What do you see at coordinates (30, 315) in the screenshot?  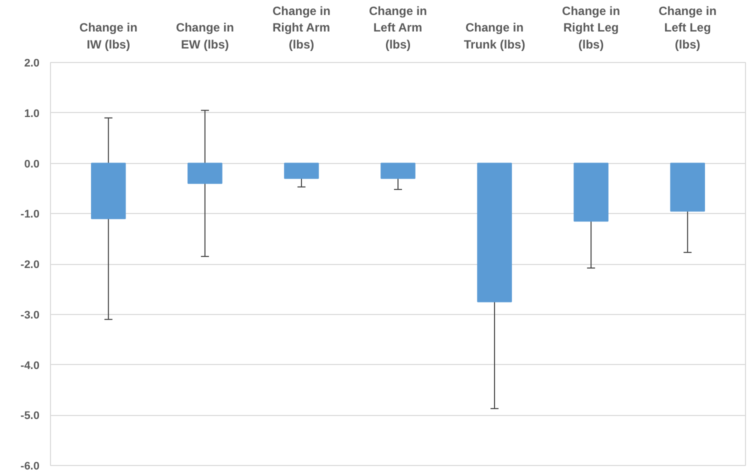 I see `y-tick-label: -3.0` at bounding box center [30, 315].